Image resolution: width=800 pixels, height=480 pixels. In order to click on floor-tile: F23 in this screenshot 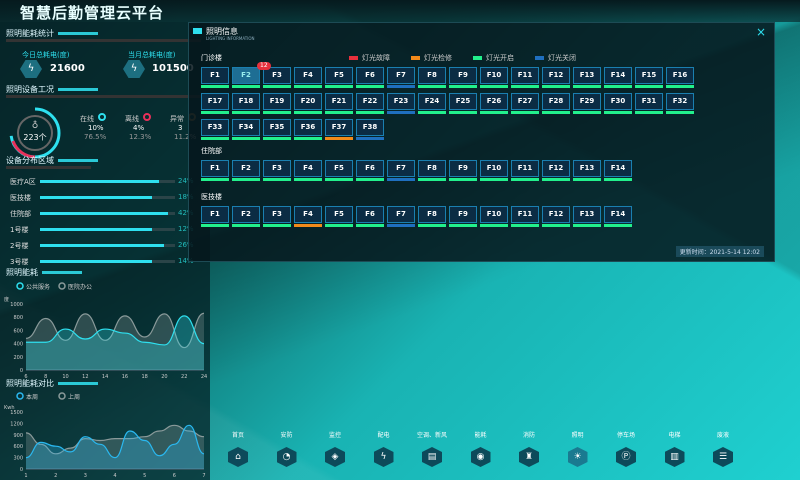, I will do `click(401, 103)`.